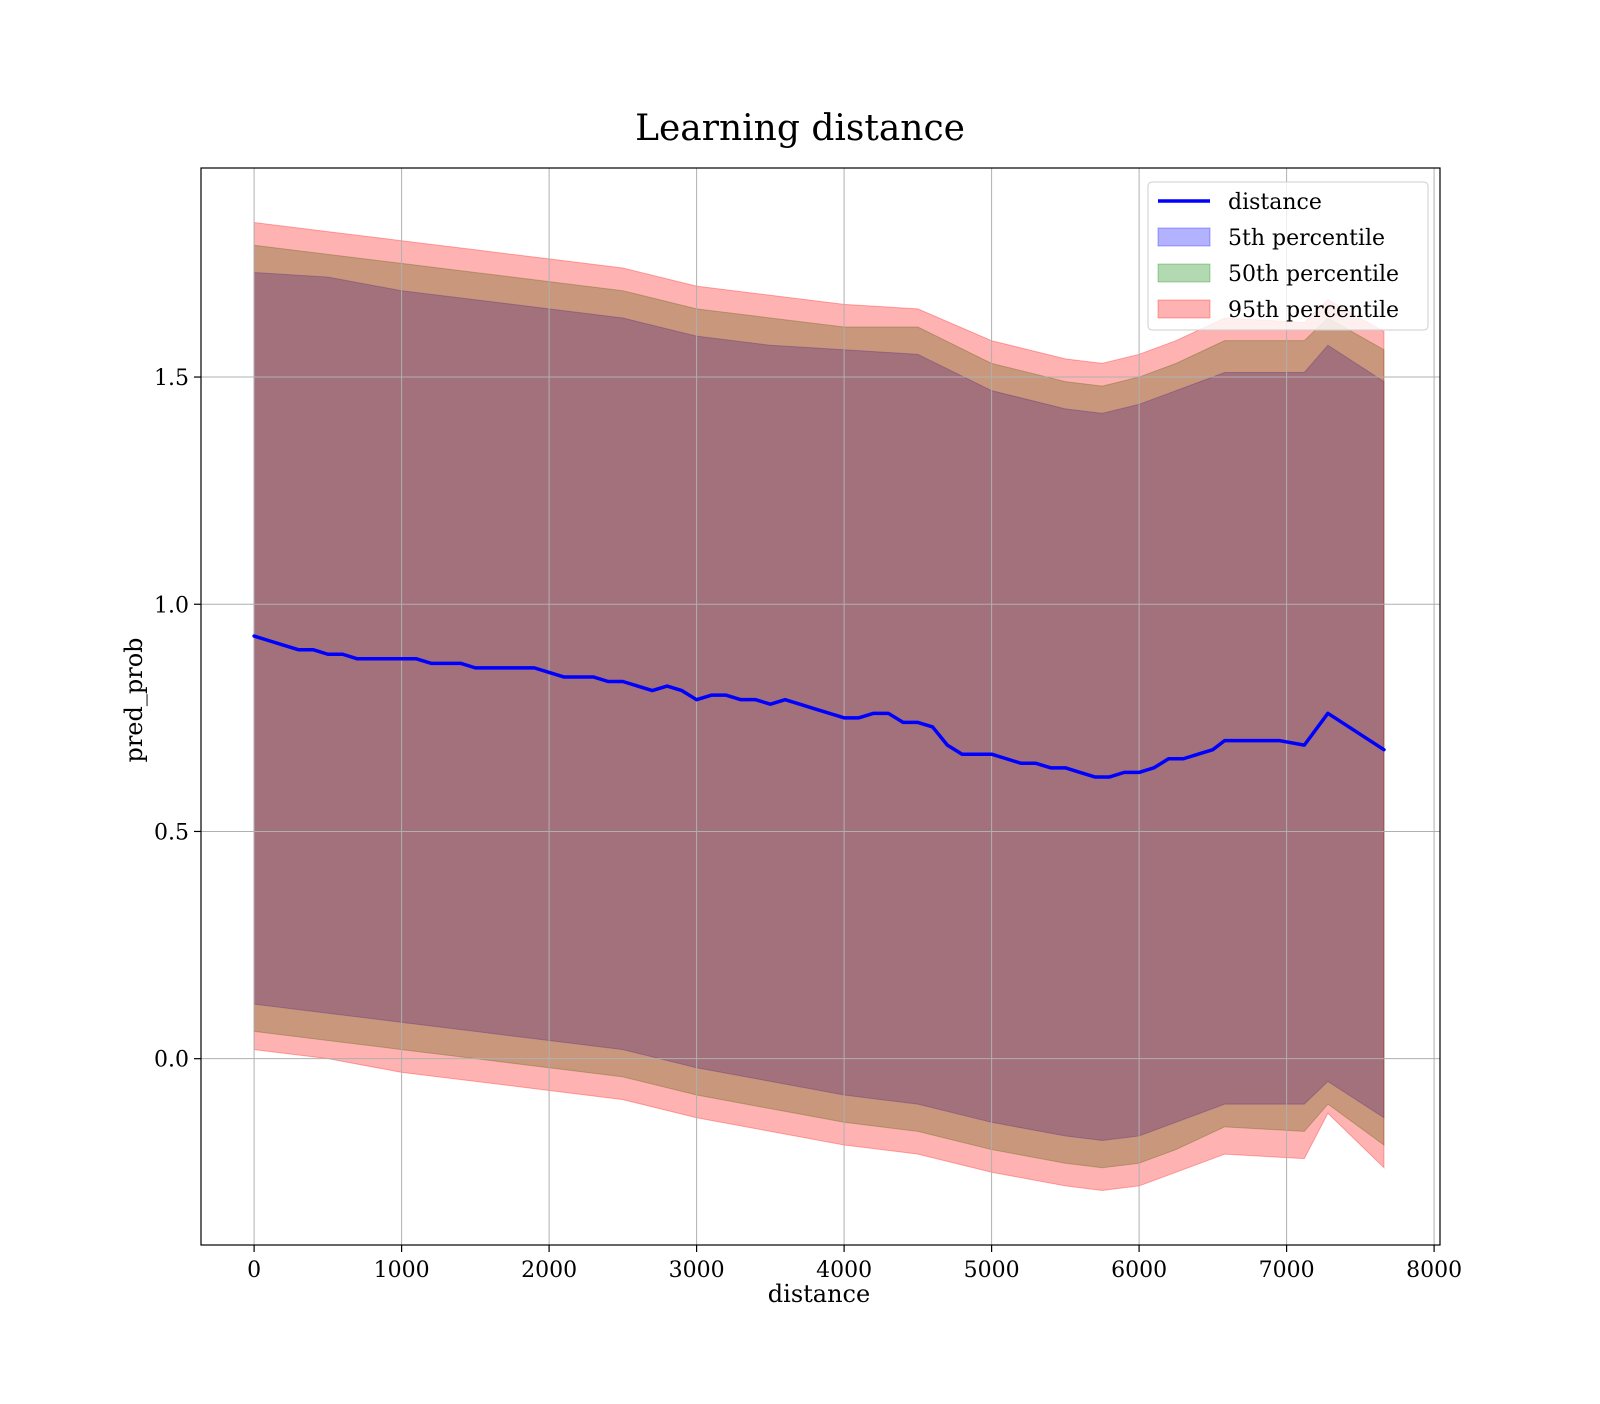  Describe the element at coordinates (697, 1270) in the screenshot. I see `x-tick-label: 3000` at that location.